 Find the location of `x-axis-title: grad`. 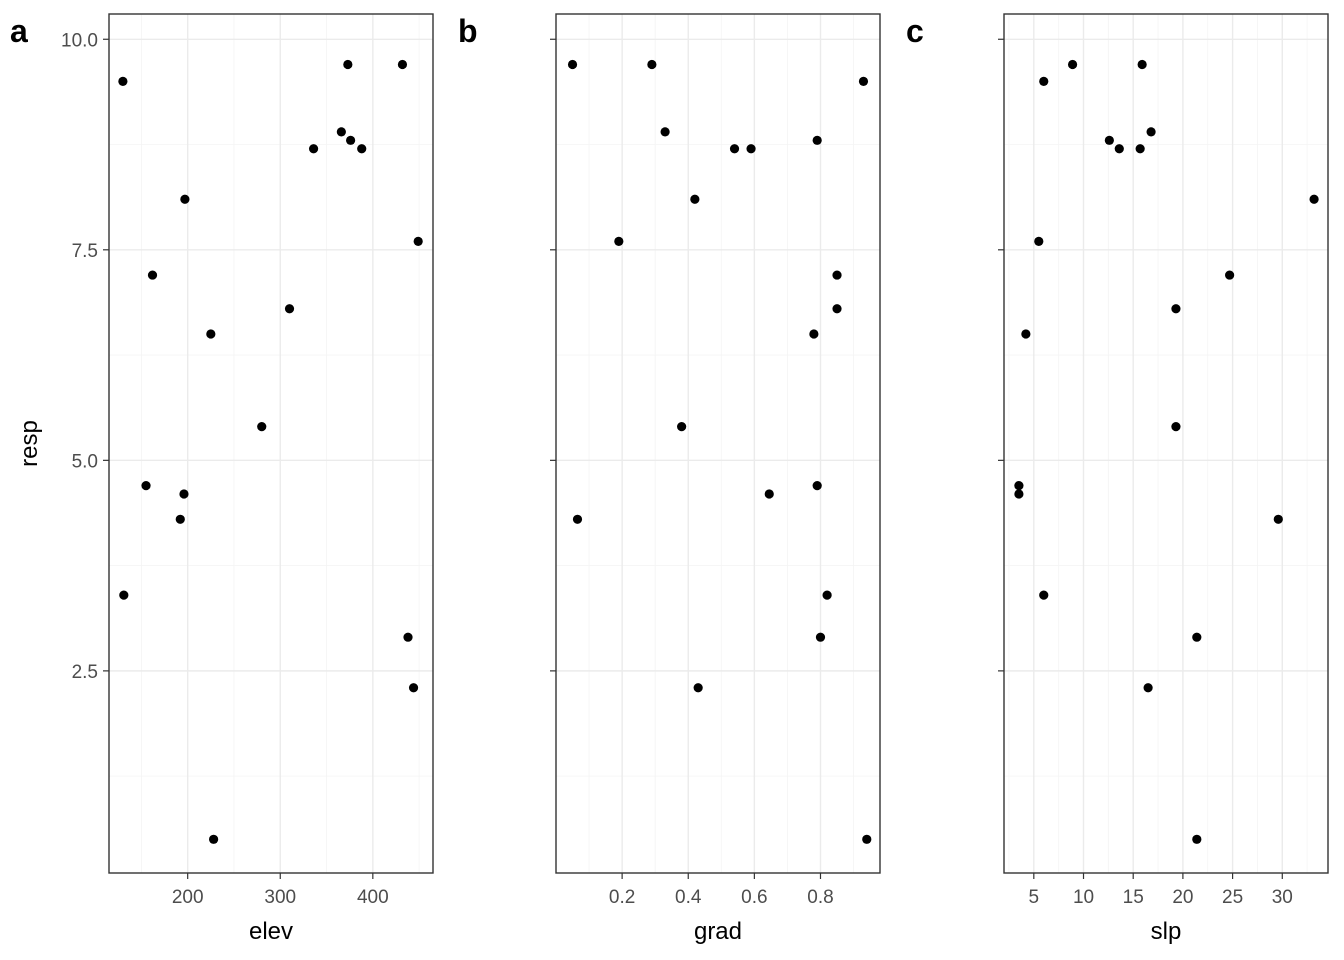

x-axis-title: grad is located at coordinates (718, 931).